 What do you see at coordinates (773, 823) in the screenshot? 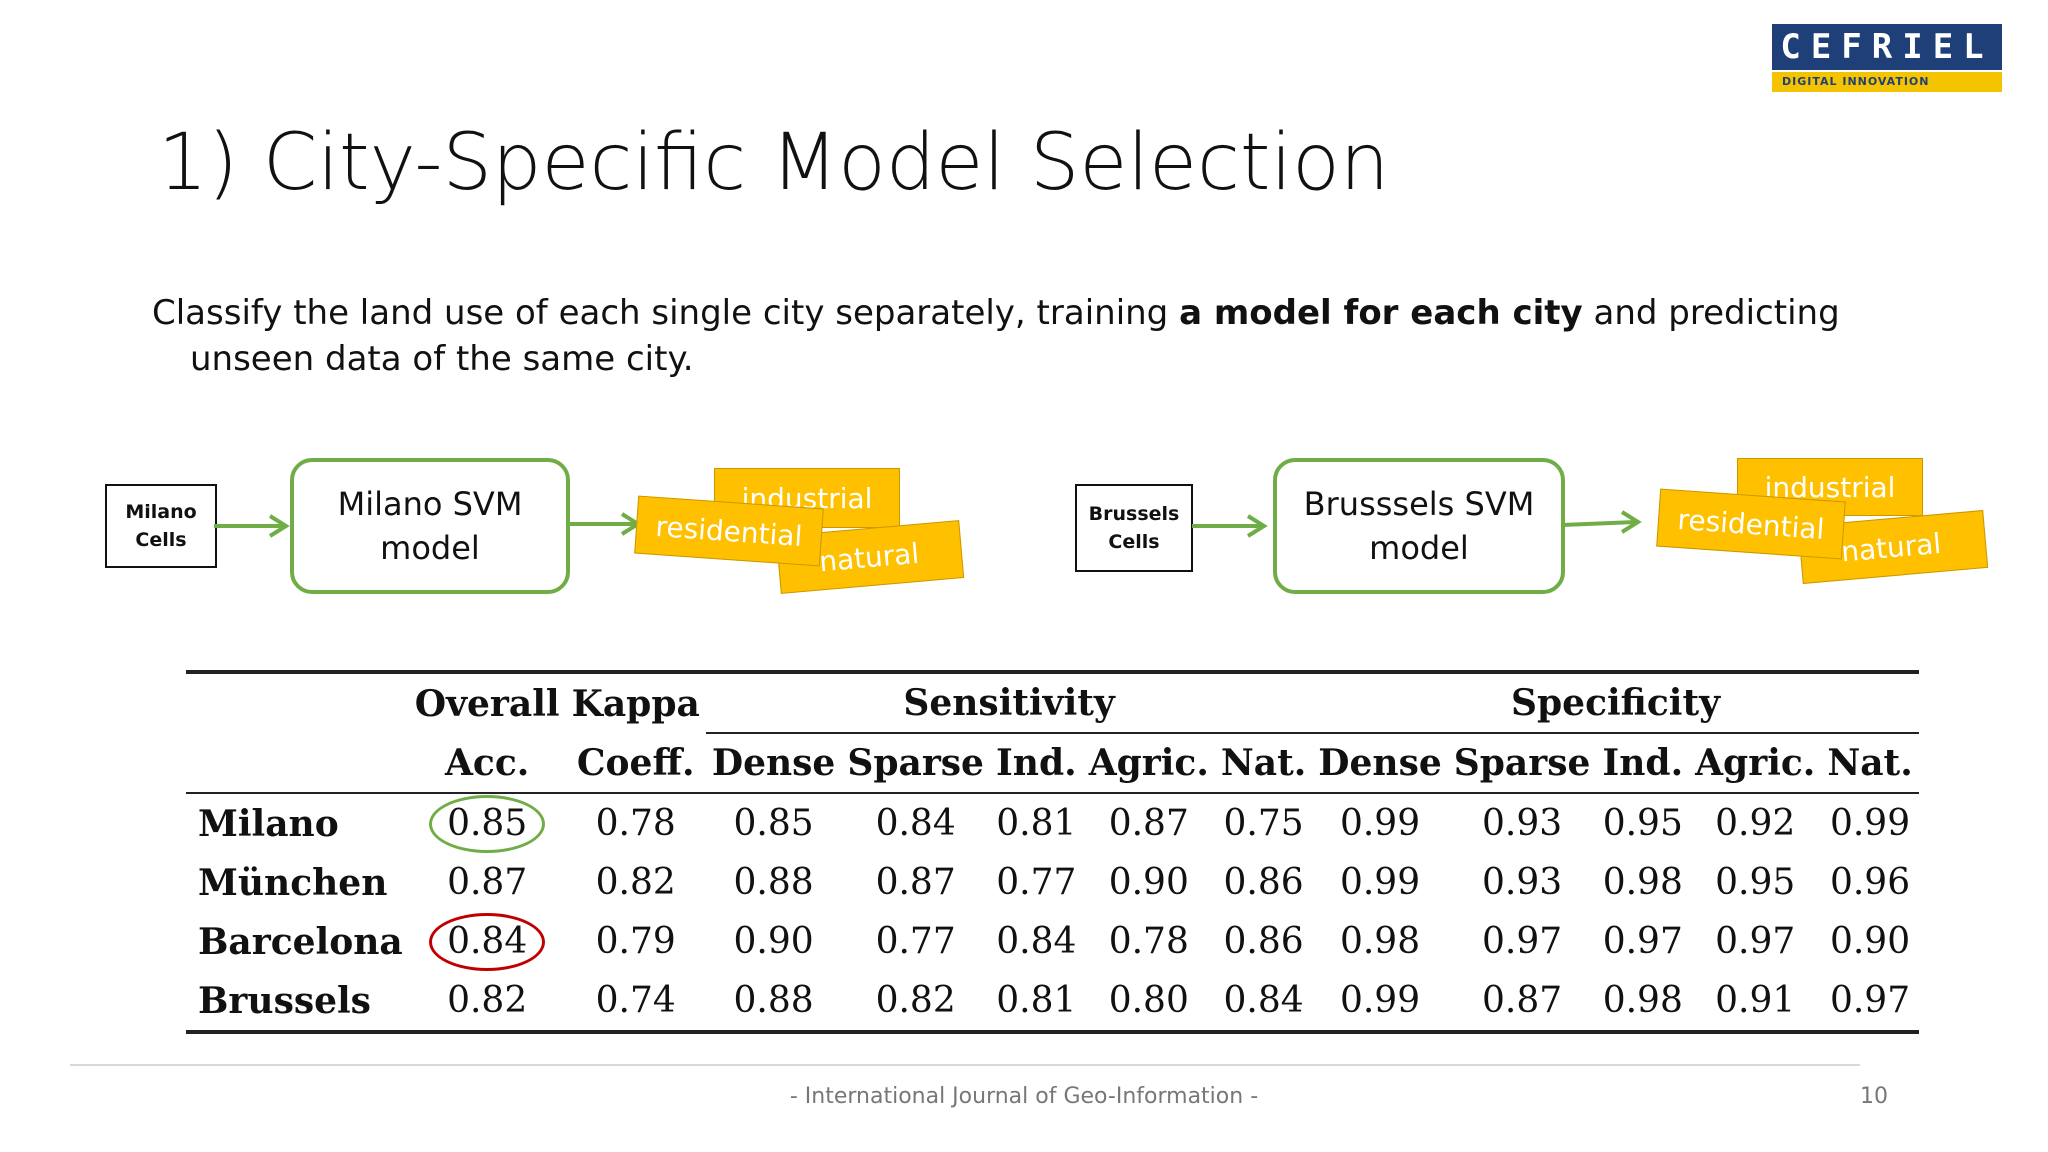
I see `cell-value: 0.85` at bounding box center [773, 823].